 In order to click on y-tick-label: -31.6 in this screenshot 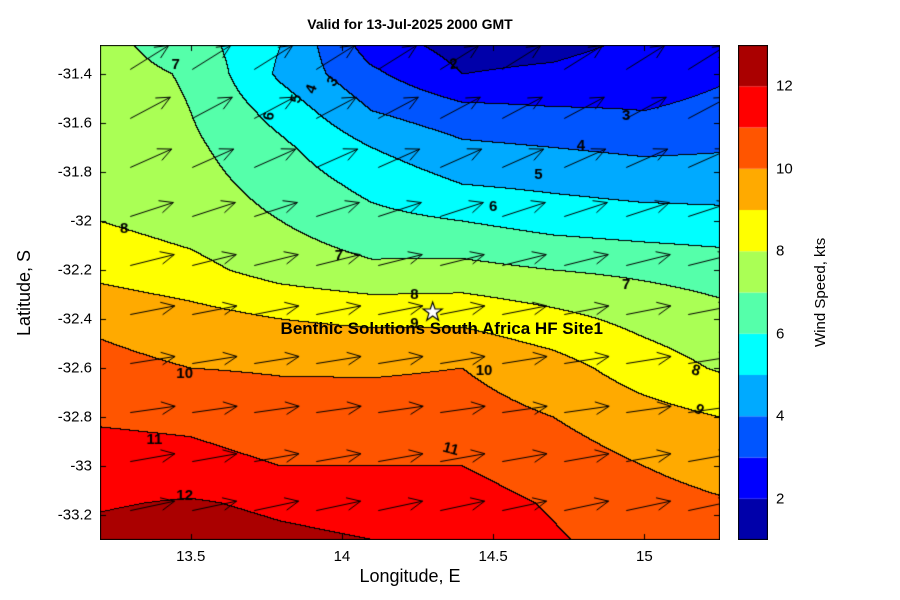, I will do `click(74, 123)`.